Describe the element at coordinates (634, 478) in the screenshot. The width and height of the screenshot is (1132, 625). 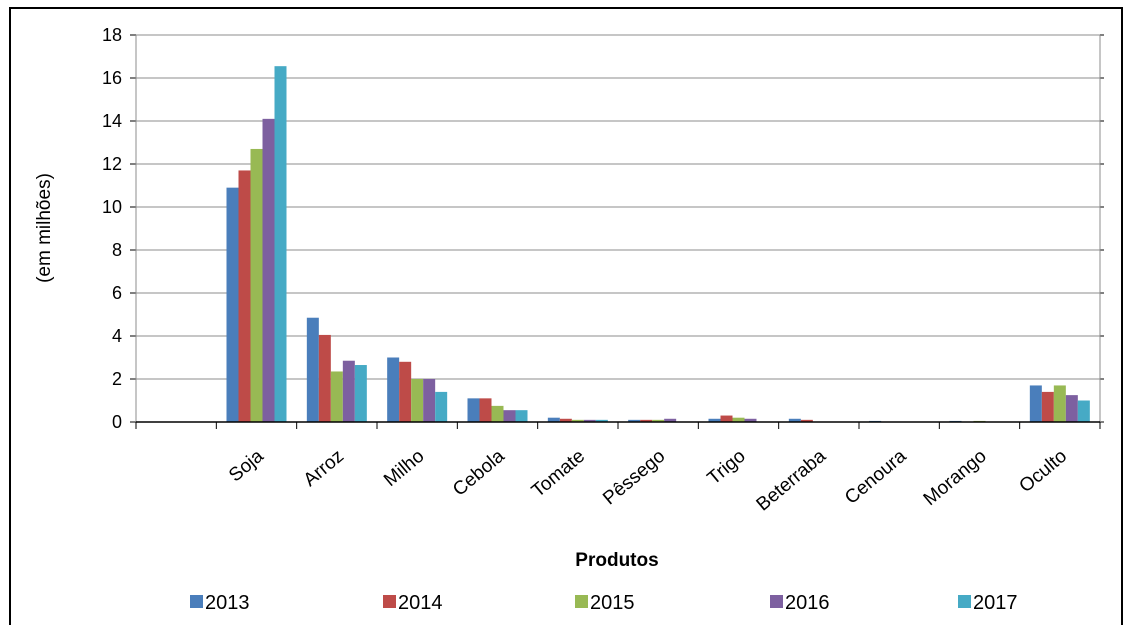
I see `x-tick-label: Pêssego` at that location.